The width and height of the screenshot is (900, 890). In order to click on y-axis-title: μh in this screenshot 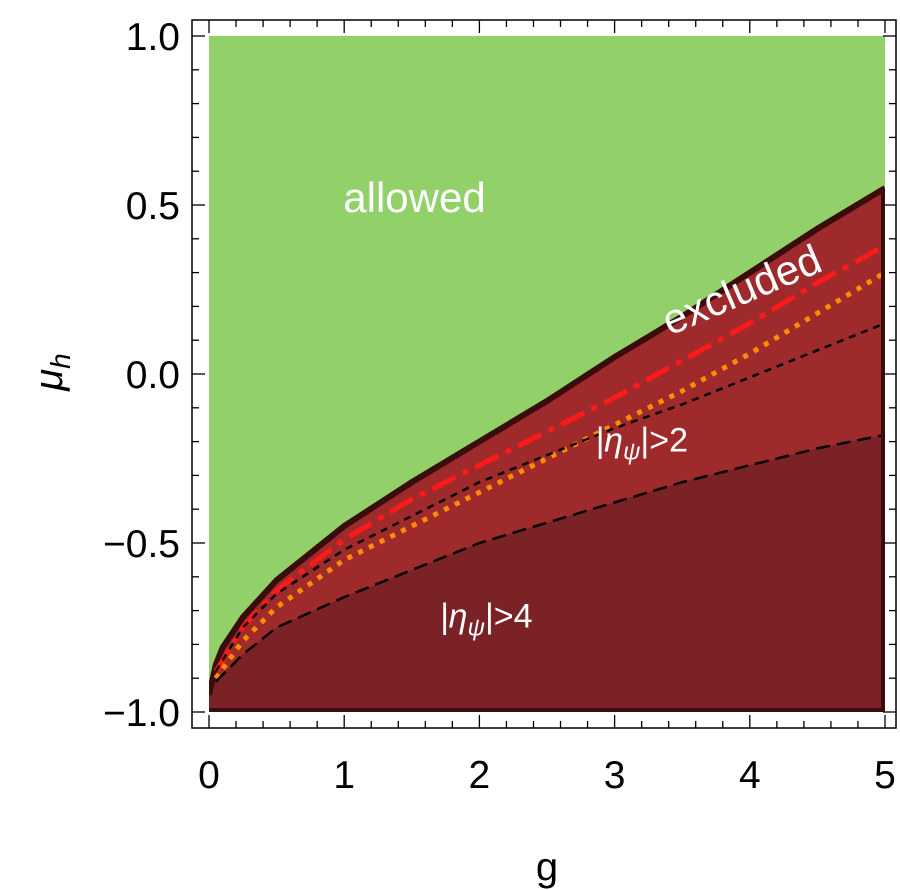, I will do `click(51, 372)`.